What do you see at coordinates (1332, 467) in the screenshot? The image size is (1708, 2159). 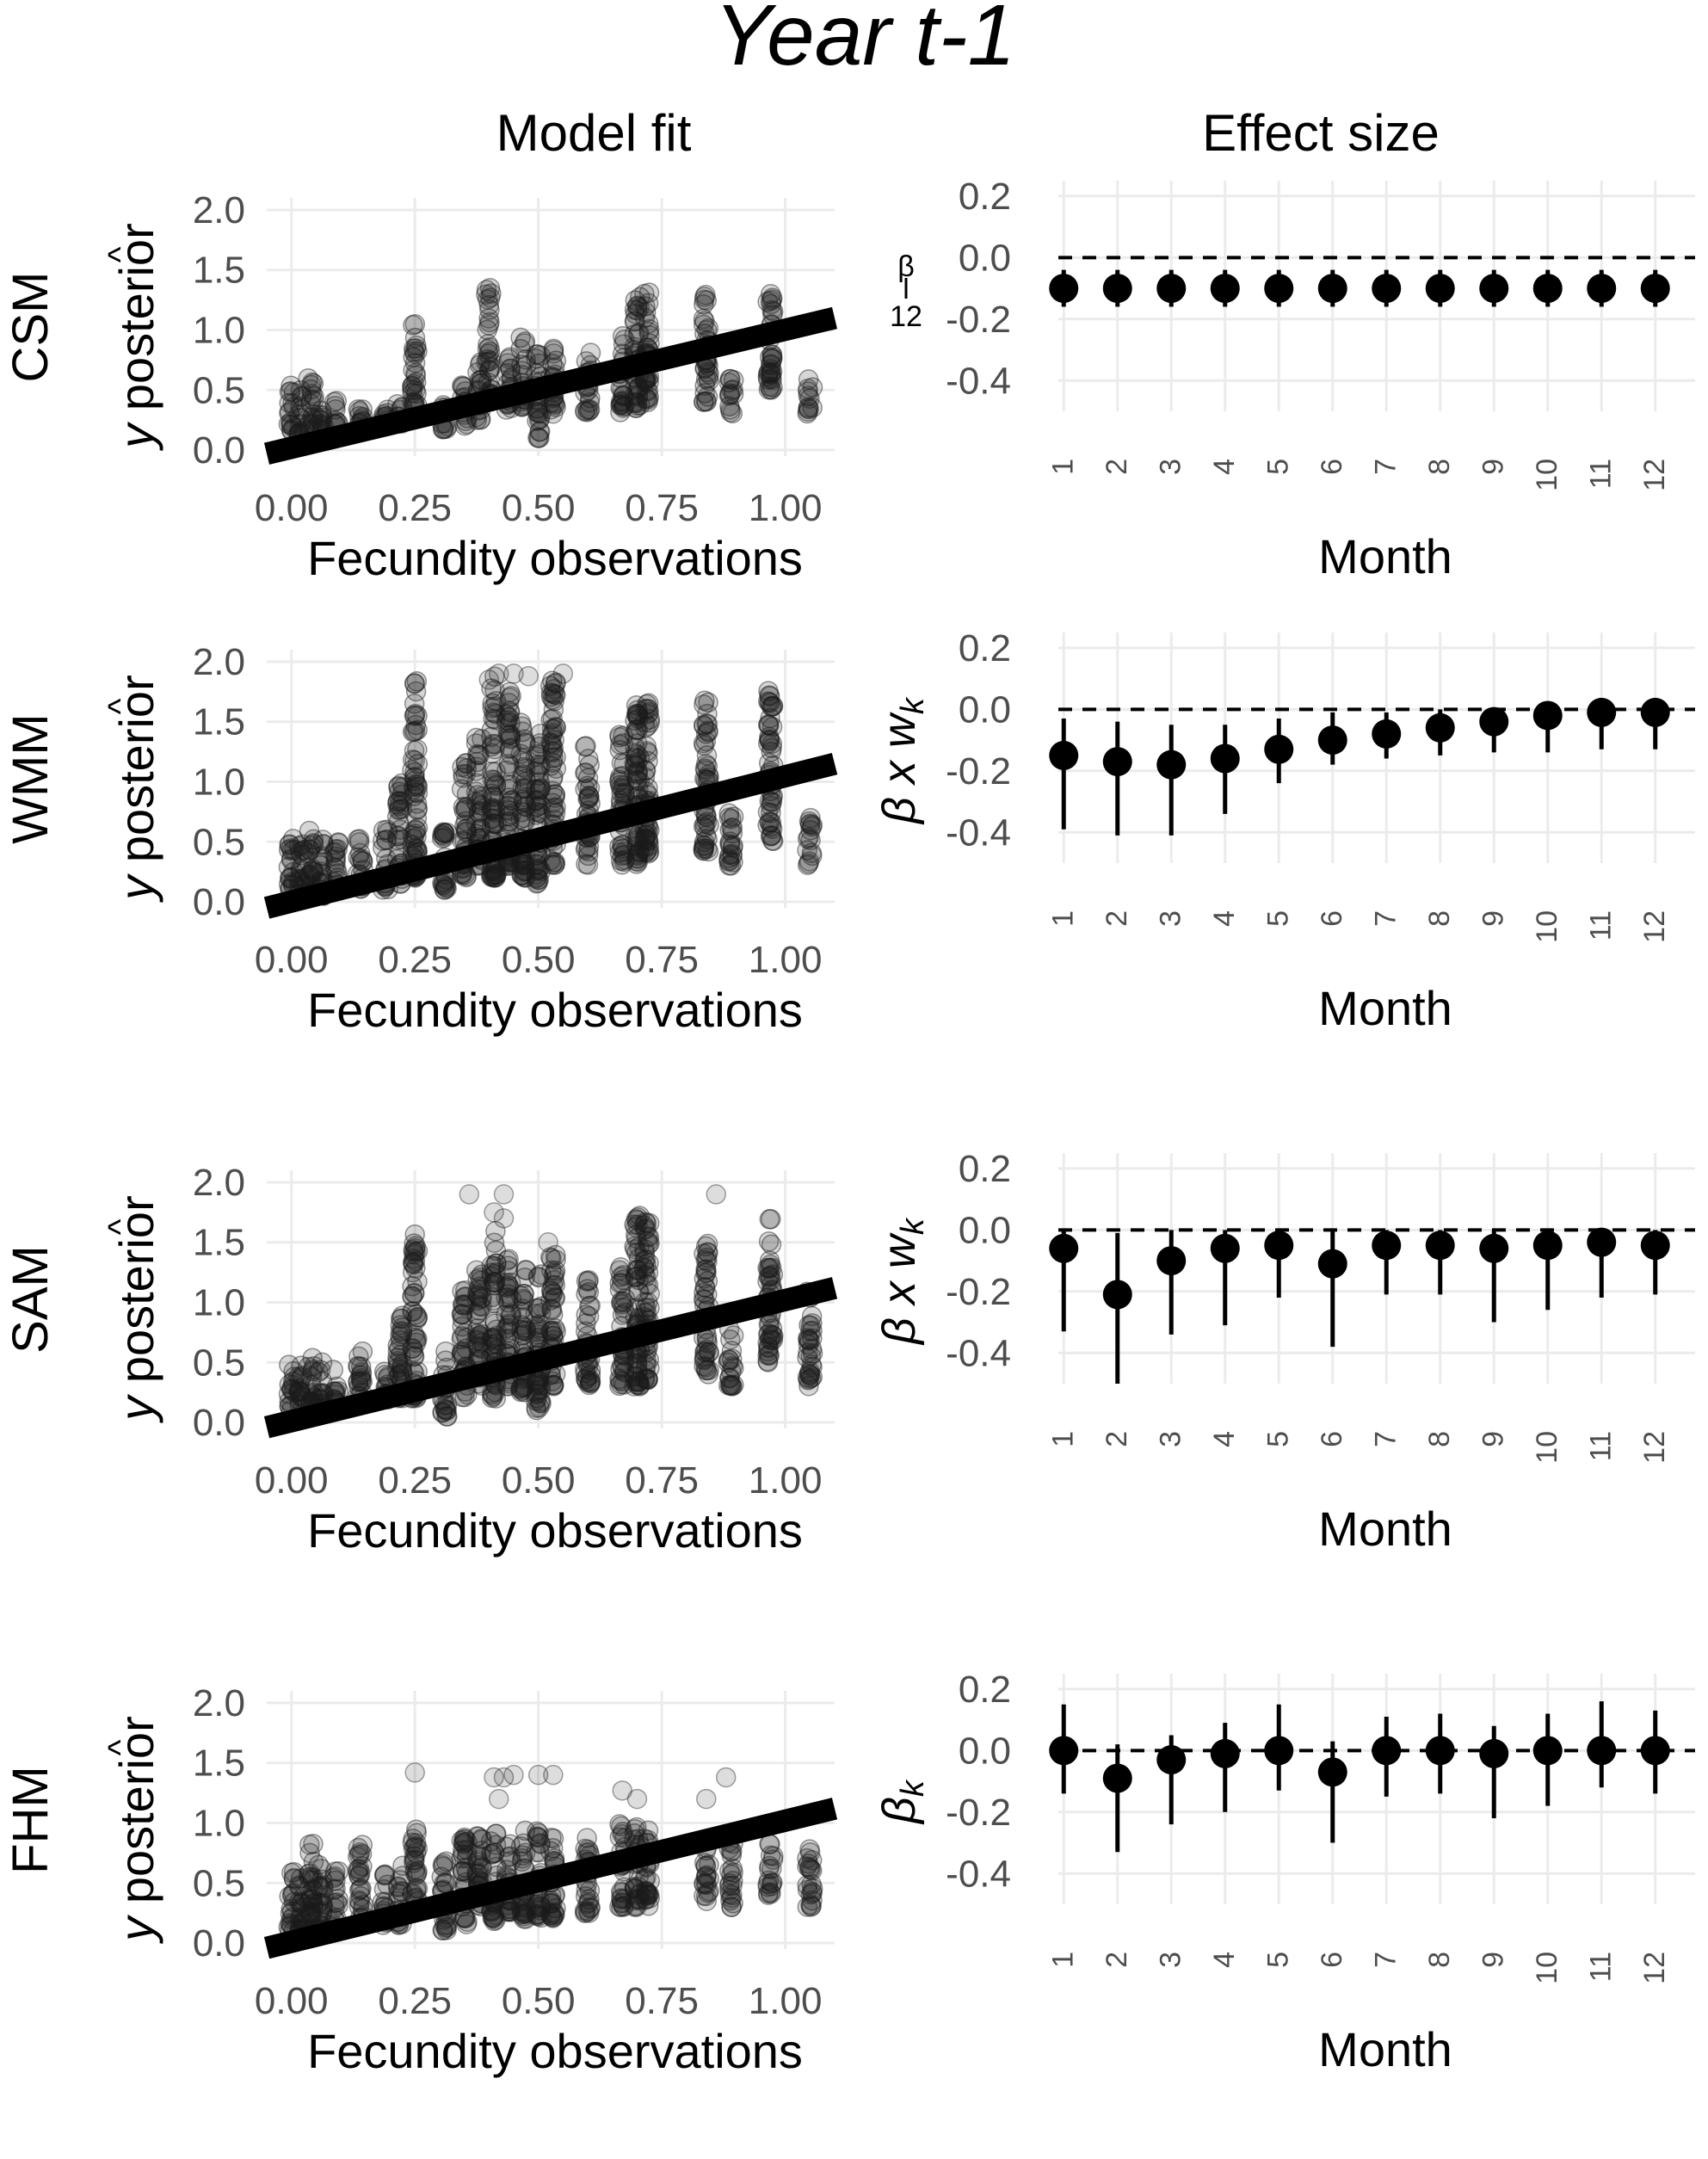 I see `effect-month-tick-label: 6` at bounding box center [1332, 467].